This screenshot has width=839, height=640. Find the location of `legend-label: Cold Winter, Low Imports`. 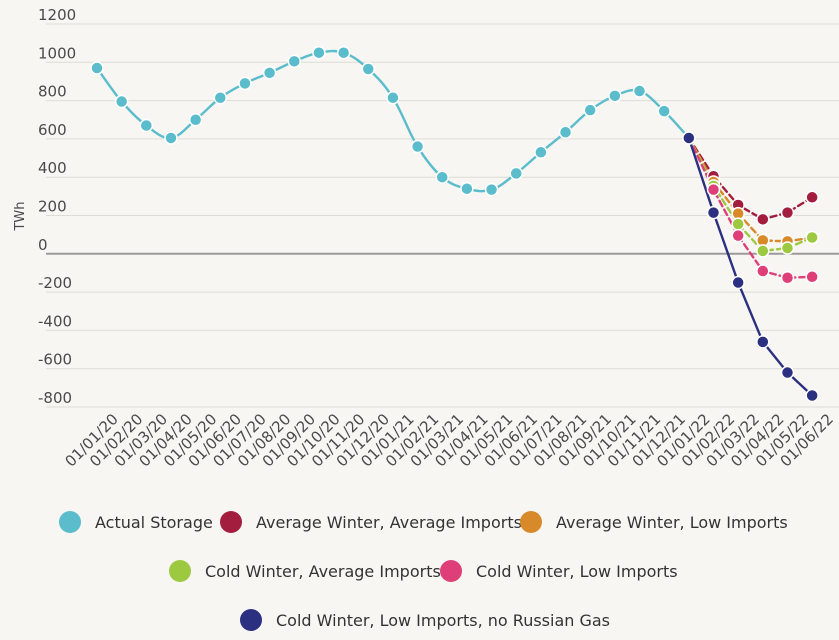

legend-label: Cold Winter, Low Imports is located at coordinates (577, 571).